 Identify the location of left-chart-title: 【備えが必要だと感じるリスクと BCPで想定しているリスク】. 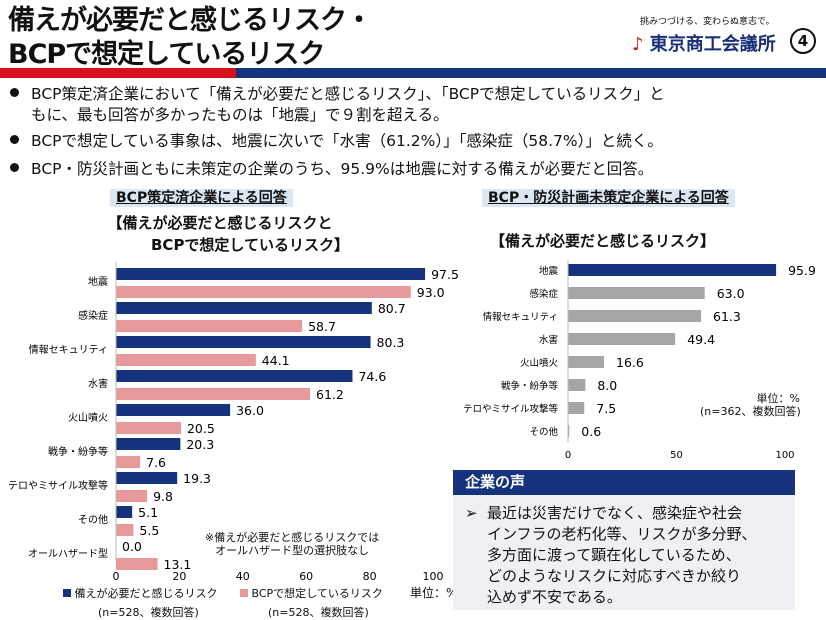
(220, 234).